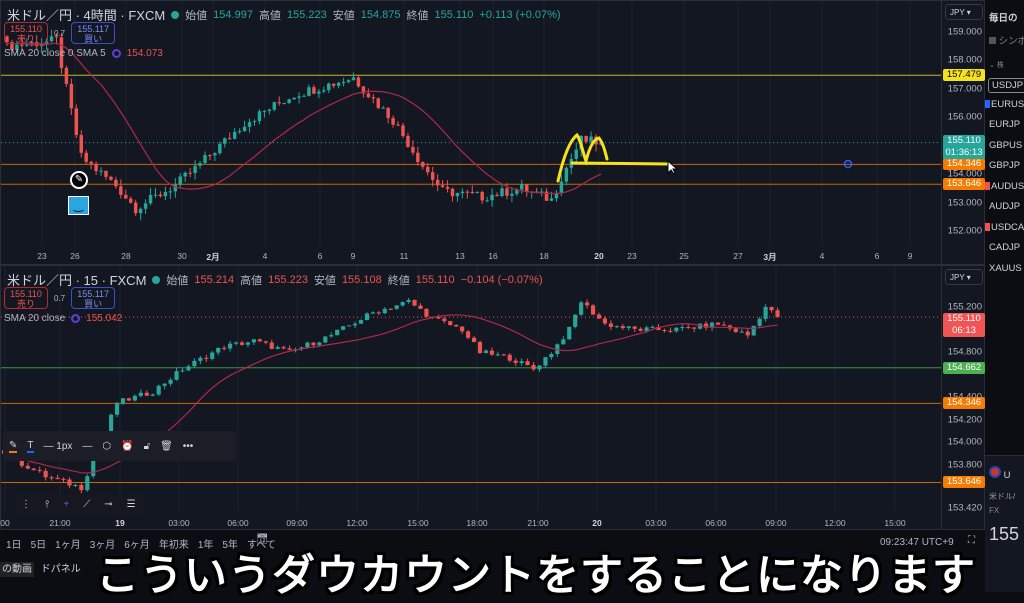 Image resolution: width=1024 pixels, height=603 pixels. I want to click on smile-marker-icon: ‿, so click(78, 205).